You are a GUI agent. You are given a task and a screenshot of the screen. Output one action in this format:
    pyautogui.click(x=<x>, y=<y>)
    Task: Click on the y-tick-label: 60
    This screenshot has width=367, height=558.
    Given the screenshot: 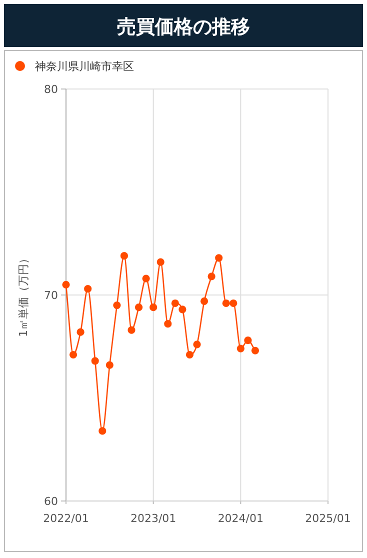 What is the action you would take?
    pyautogui.click(x=51, y=501)
    